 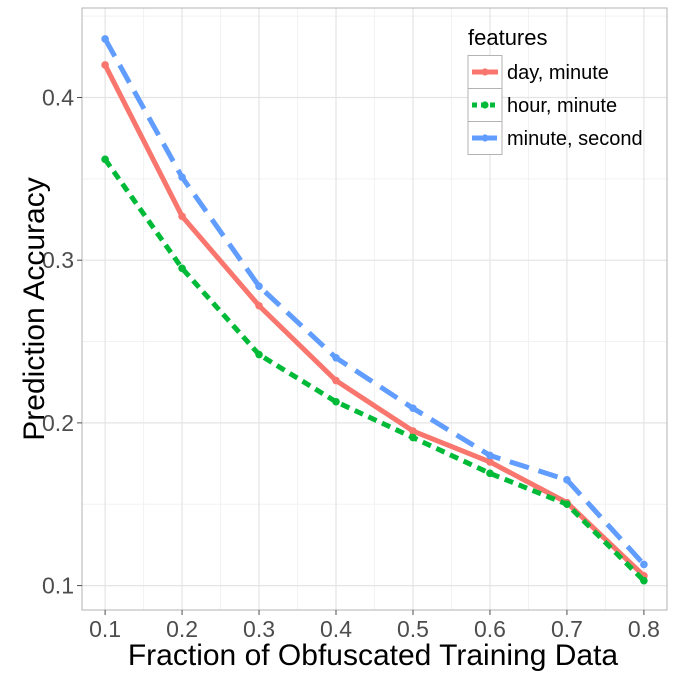 What do you see at coordinates (567, 629) in the screenshot?
I see `x-tick-label: 0.7` at bounding box center [567, 629].